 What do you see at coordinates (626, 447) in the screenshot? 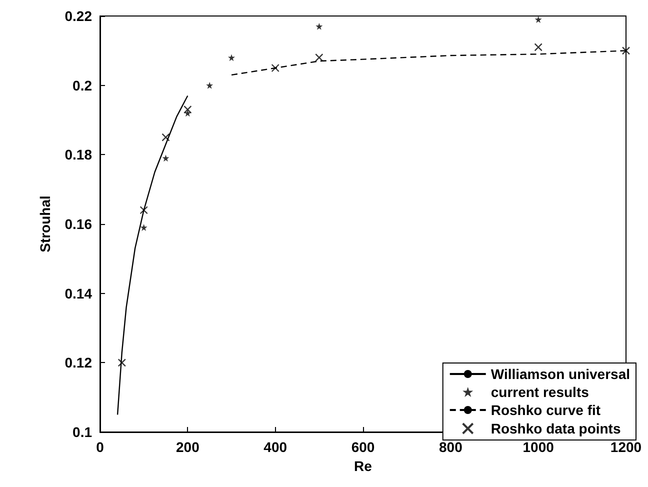
I see `x-tick-label: 1200` at bounding box center [626, 447].